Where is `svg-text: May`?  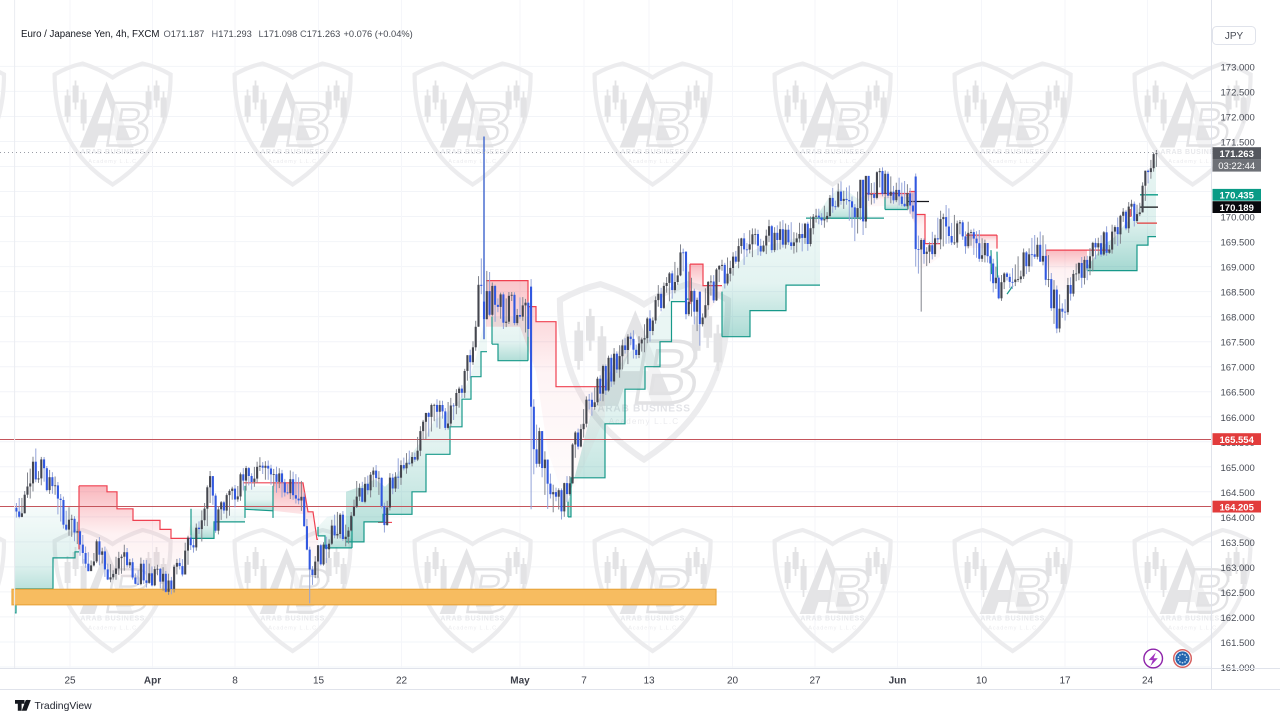
svg-text: May is located at coordinates (520, 681).